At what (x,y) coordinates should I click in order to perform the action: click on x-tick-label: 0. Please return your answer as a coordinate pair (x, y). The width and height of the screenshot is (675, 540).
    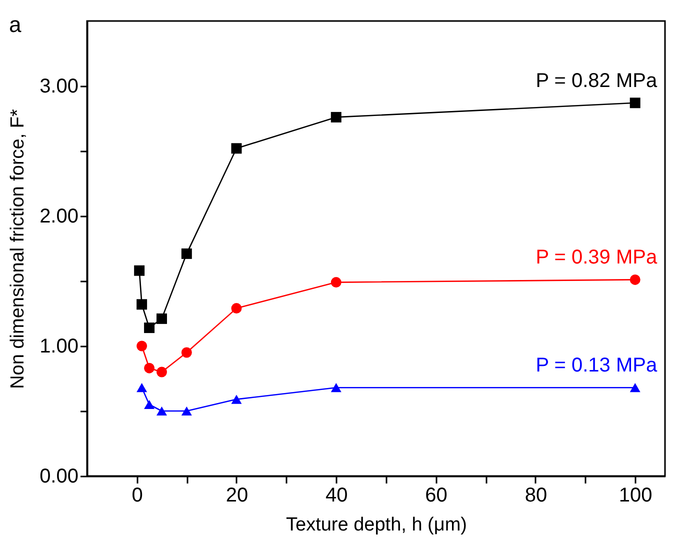
    Looking at the image, I should click on (137, 495).